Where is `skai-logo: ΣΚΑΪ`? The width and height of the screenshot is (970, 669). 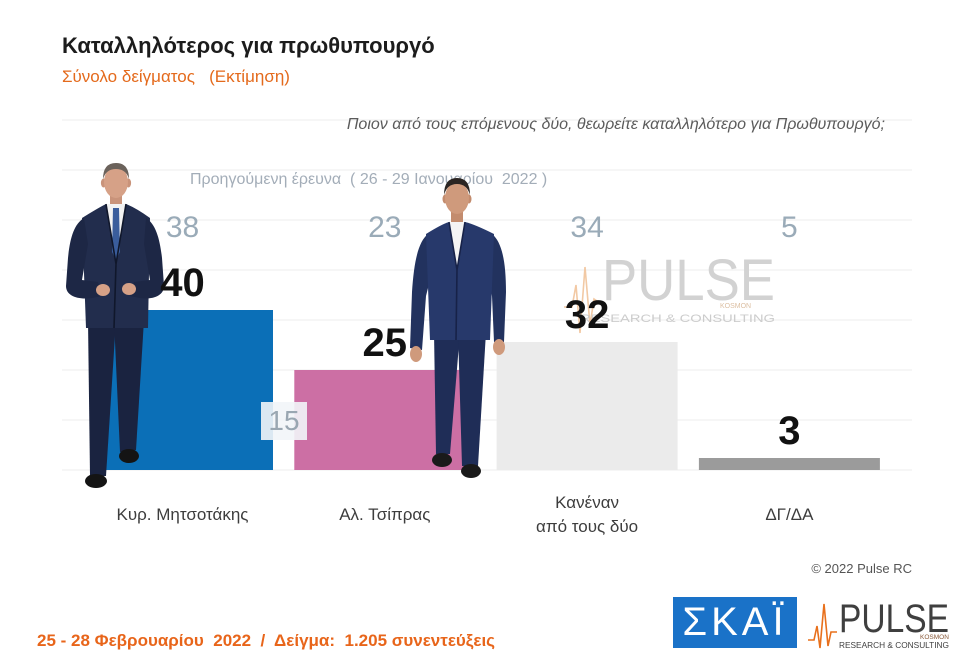
skai-logo: ΣΚΑΪ is located at coordinates (735, 622).